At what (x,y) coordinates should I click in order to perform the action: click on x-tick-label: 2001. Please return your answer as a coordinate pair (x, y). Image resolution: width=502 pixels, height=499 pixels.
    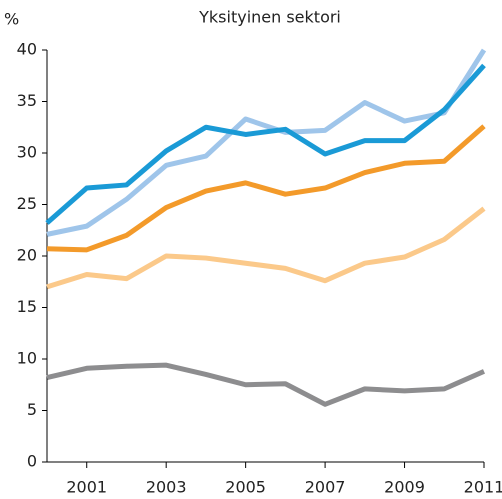
    Looking at the image, I should click on (86, 487).